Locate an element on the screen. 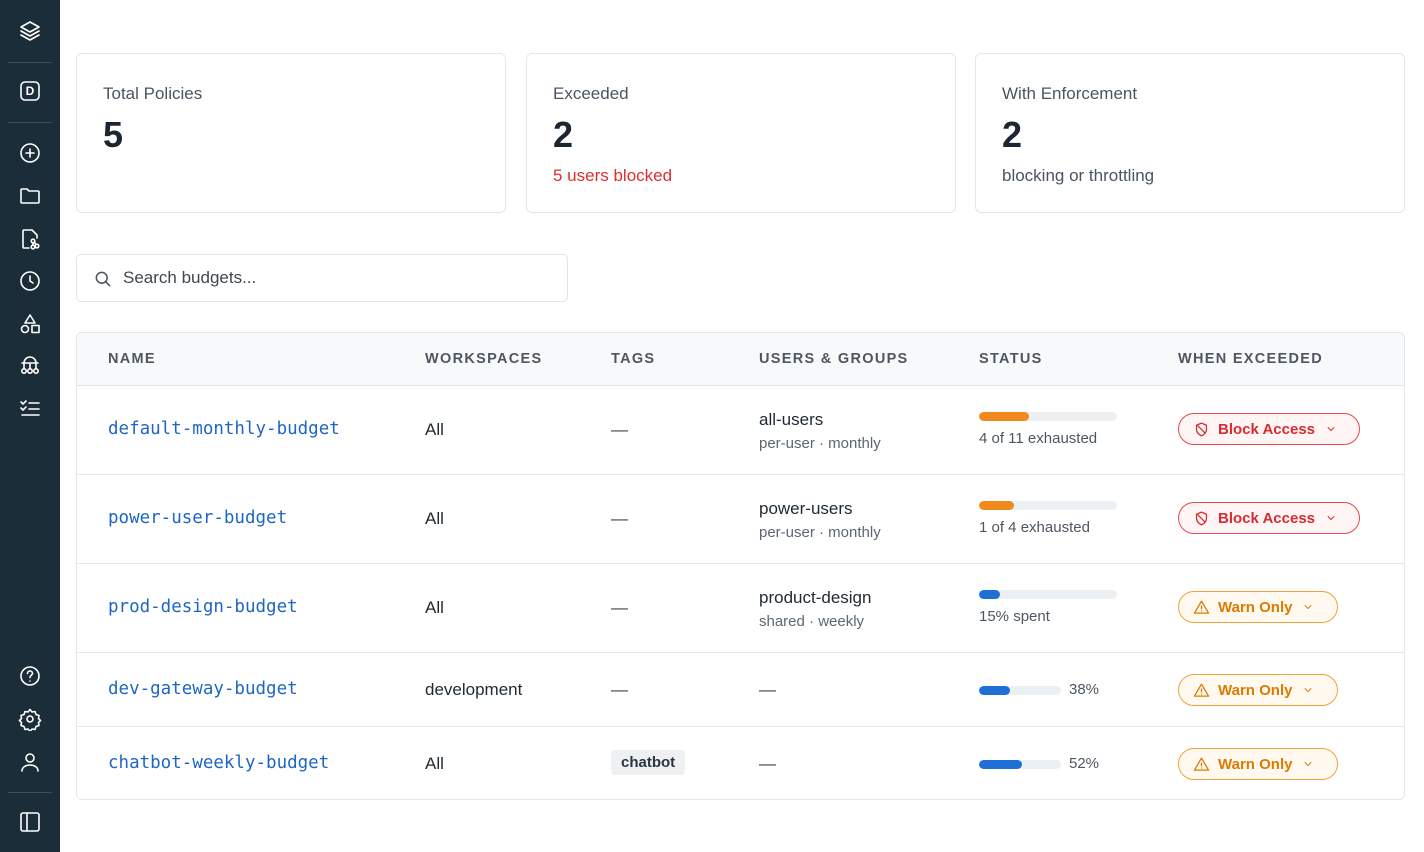 The image size is (1424, 852). tags-cell: chatbot is located at coordinates (648, 762).